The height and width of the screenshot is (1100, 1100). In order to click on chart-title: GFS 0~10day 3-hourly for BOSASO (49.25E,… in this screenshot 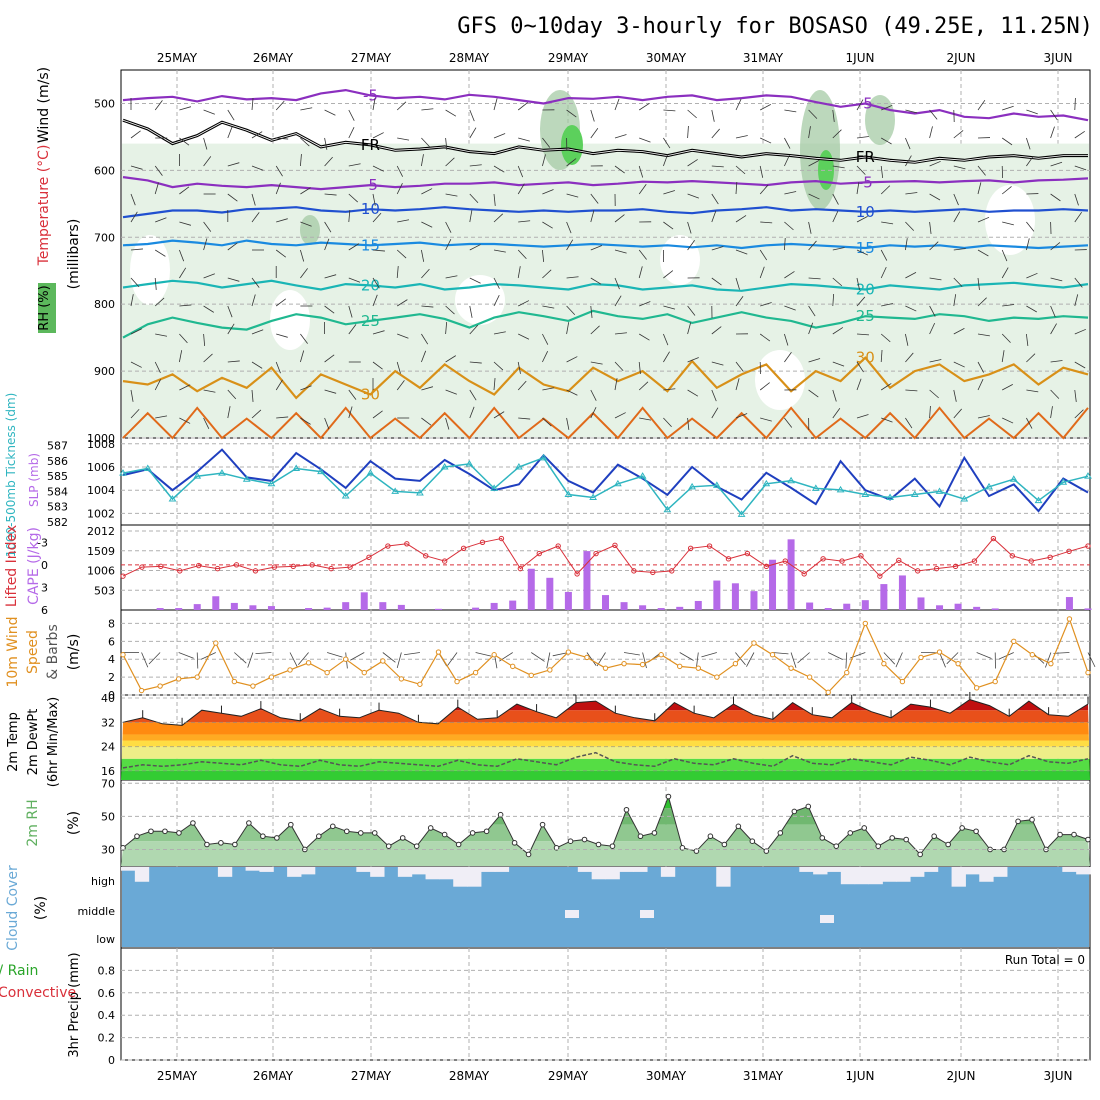, I will do `click(775, 26)`.